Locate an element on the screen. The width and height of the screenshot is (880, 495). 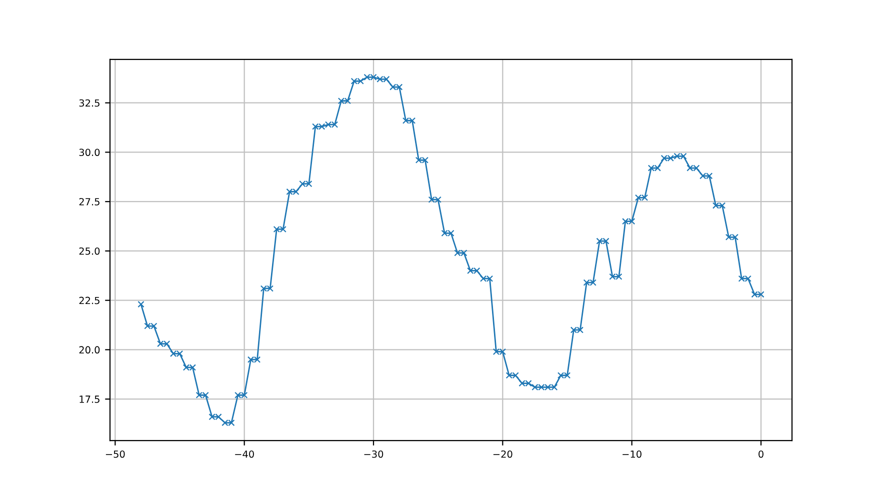
x-tick-label: 0 is located at coordinates (761, 454).